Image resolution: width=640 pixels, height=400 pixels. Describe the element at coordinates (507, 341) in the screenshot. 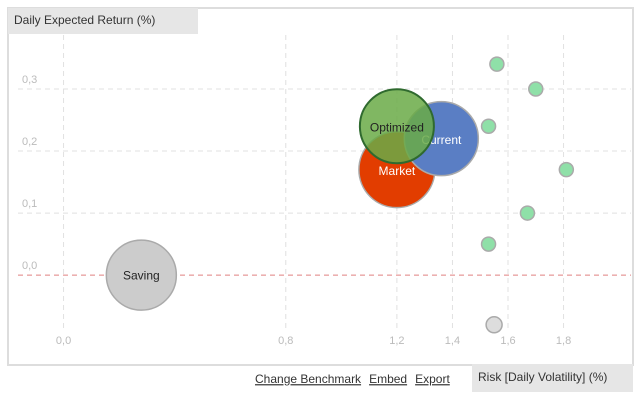

I see `x-tick-label: 1,6` at that location.